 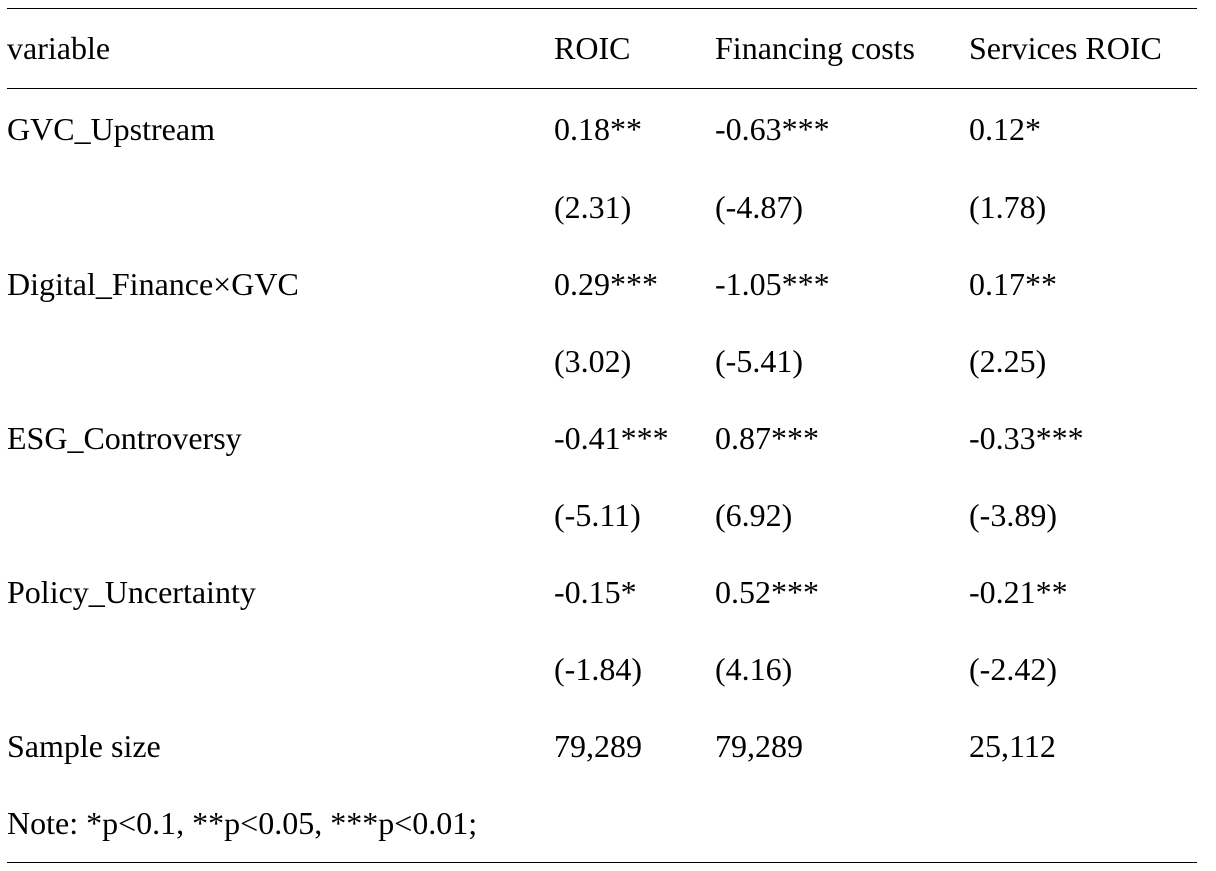 What do you see at coordinates (1005, 128) in the screenshot?
I see `row-services: 0.12*` at bounding box center [1005, 128].